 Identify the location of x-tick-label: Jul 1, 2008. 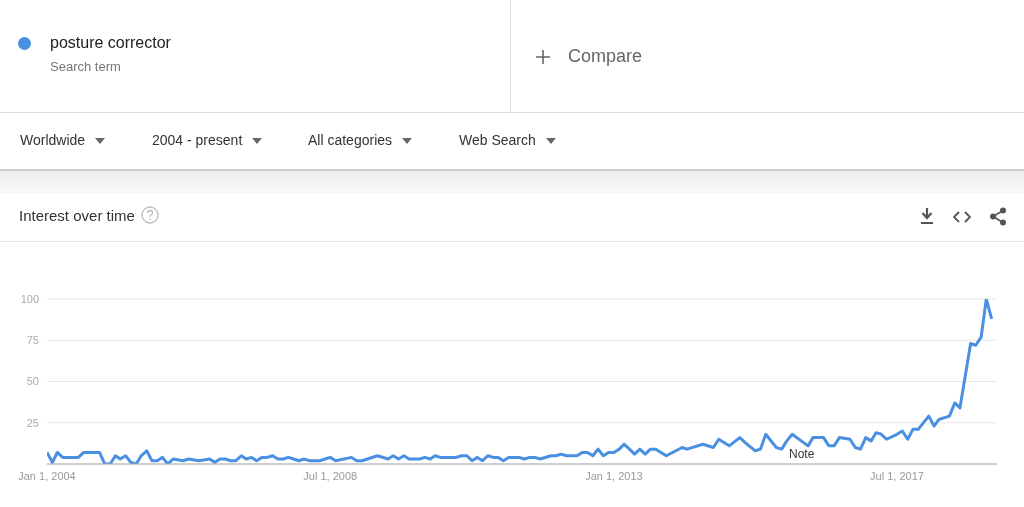
(330, 475).